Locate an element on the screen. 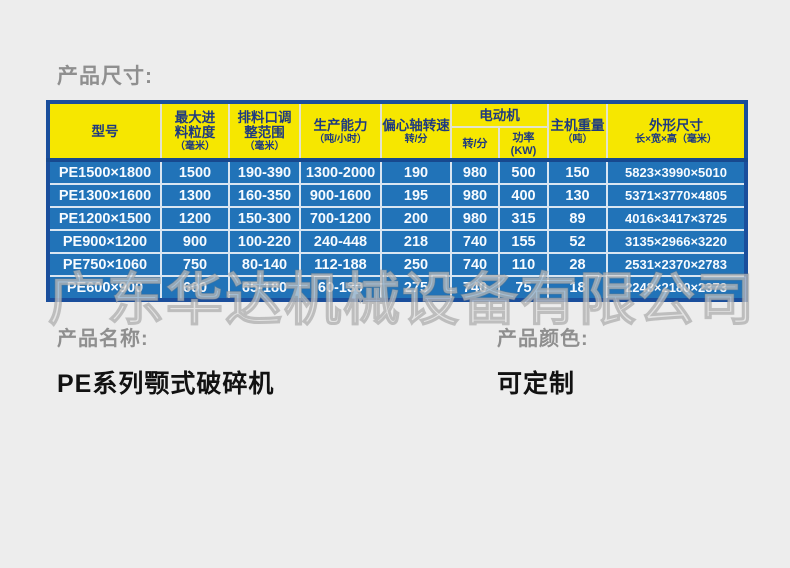 The image size is (790, 568). product-name-label: 产品名称: is located at coordinates (103, 339).